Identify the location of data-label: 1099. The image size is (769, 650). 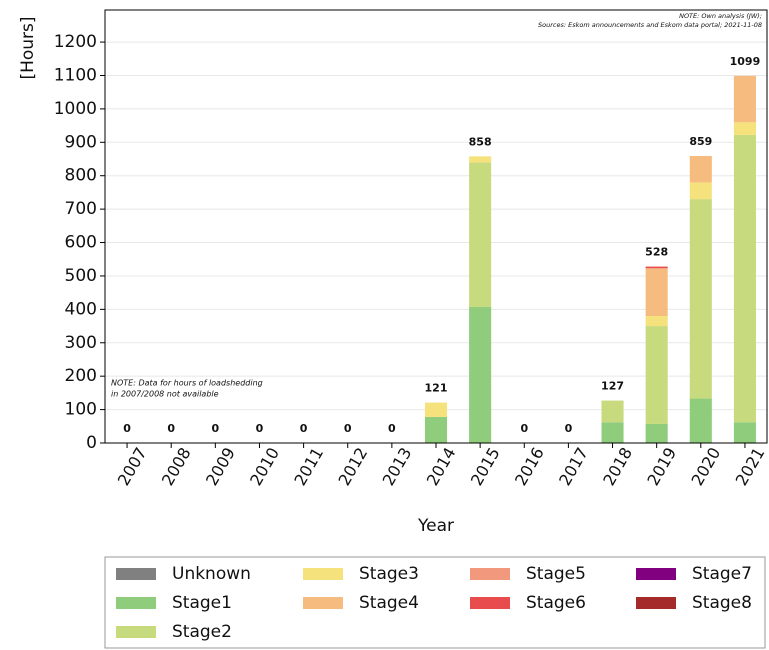
(745, 61).